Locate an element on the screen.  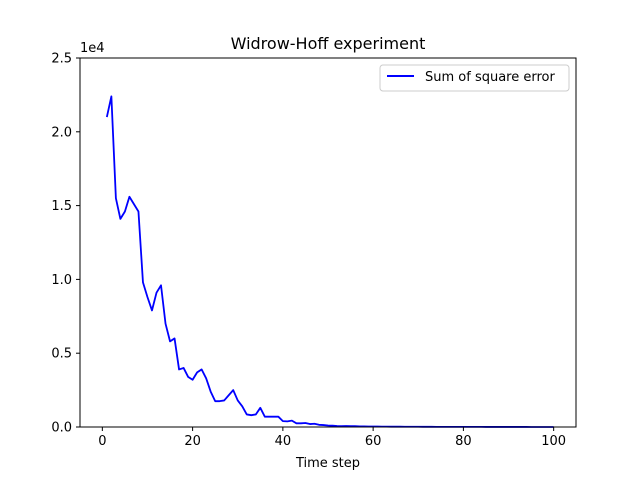
y-tick-label: 2.0 is located at coordinates (61, 132).